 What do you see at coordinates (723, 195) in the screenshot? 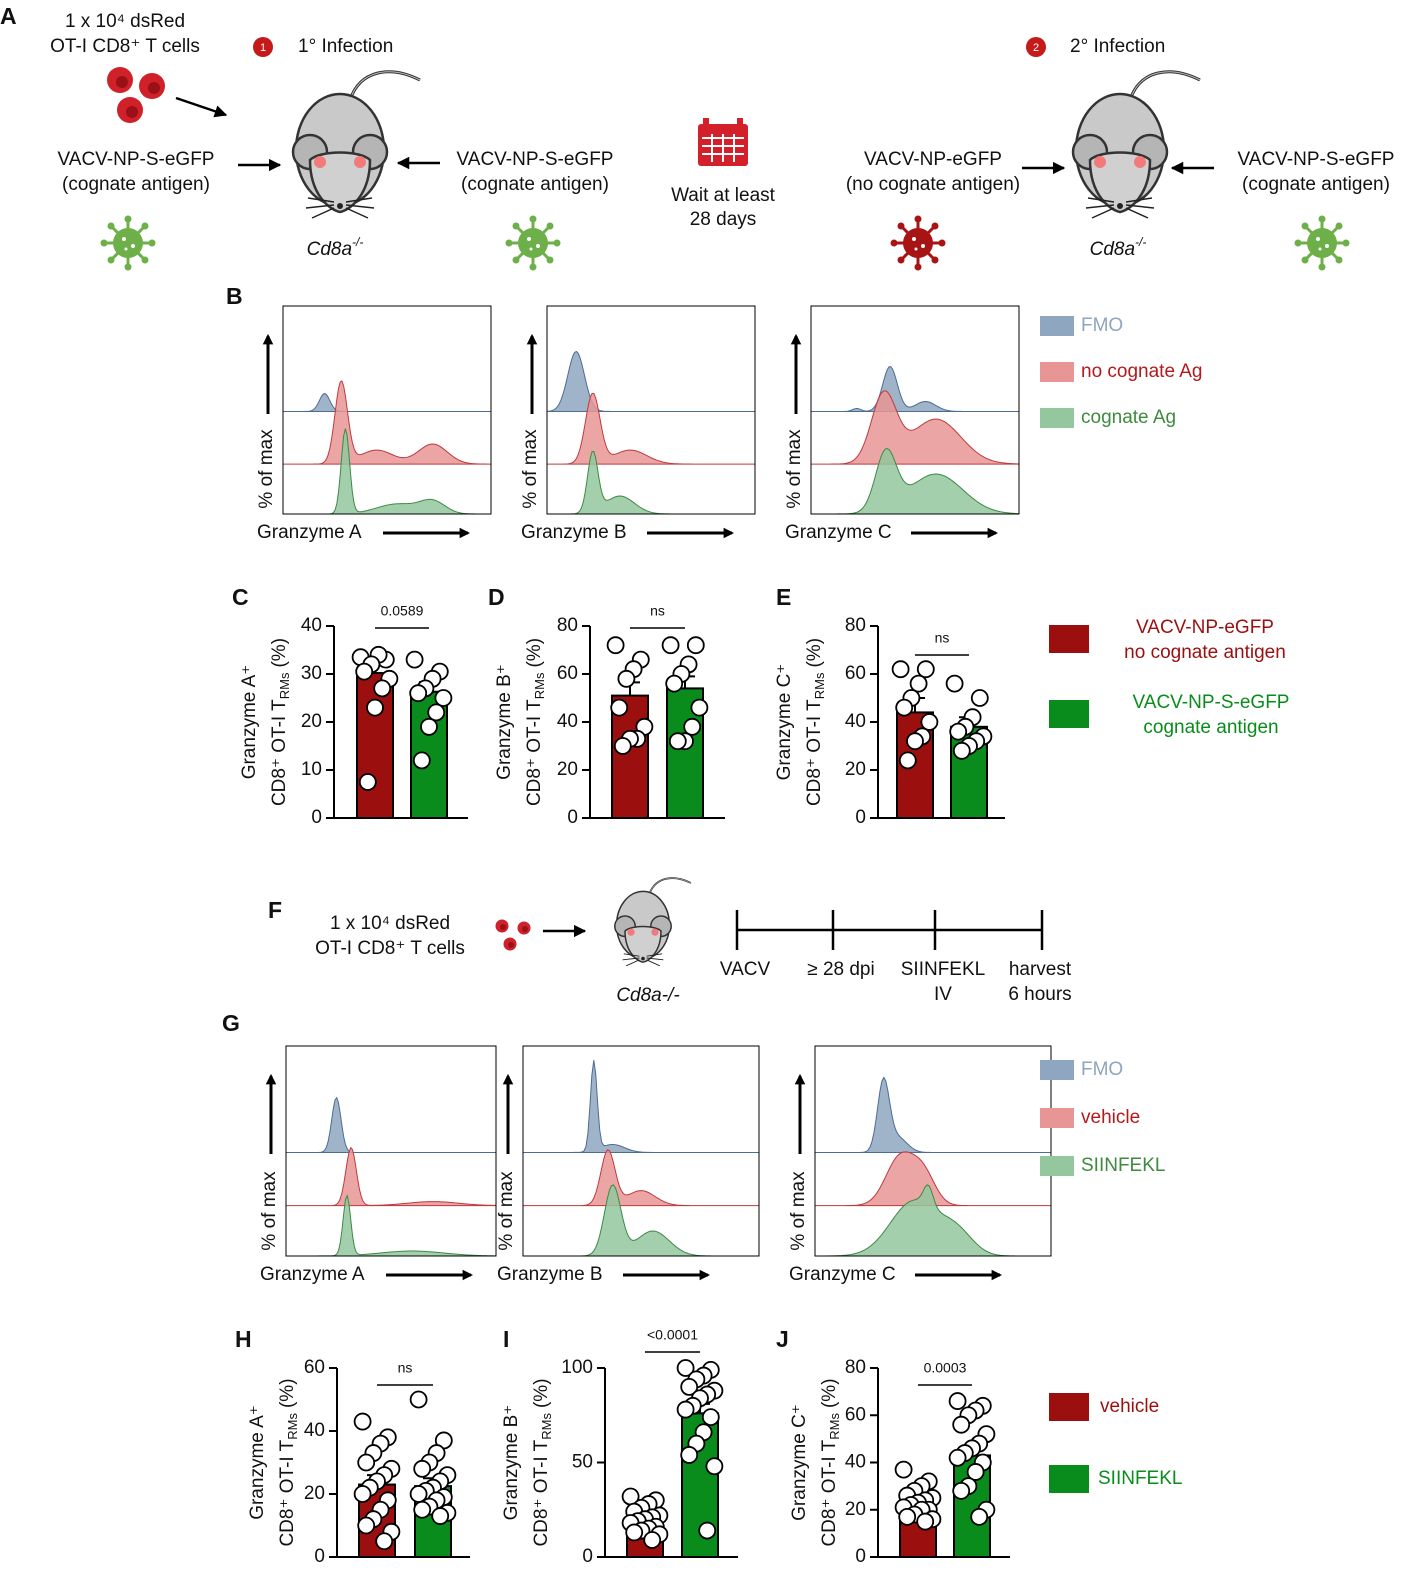
I see `wait-text: Wait at least` at bounding box center [723, 195].